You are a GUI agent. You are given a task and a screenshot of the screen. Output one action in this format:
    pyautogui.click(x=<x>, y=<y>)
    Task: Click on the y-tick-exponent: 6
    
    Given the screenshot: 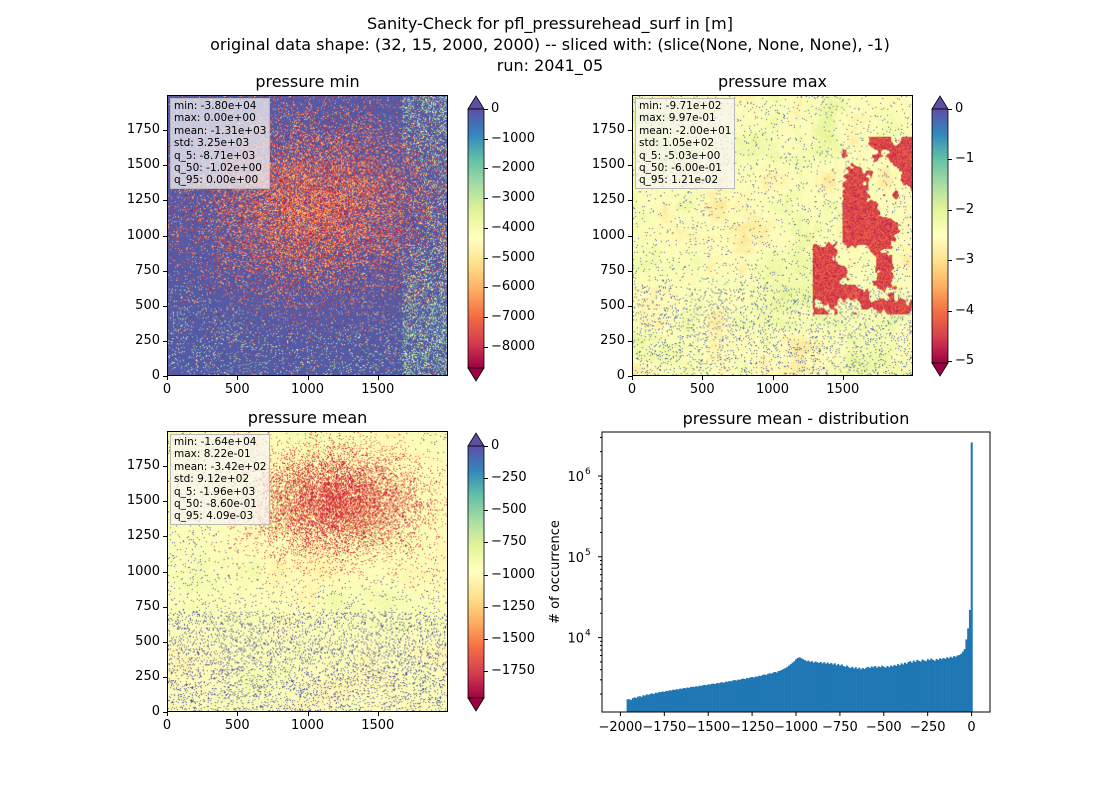 What is the action you would take?
    pyautogui.click(x=588, y=472)
    